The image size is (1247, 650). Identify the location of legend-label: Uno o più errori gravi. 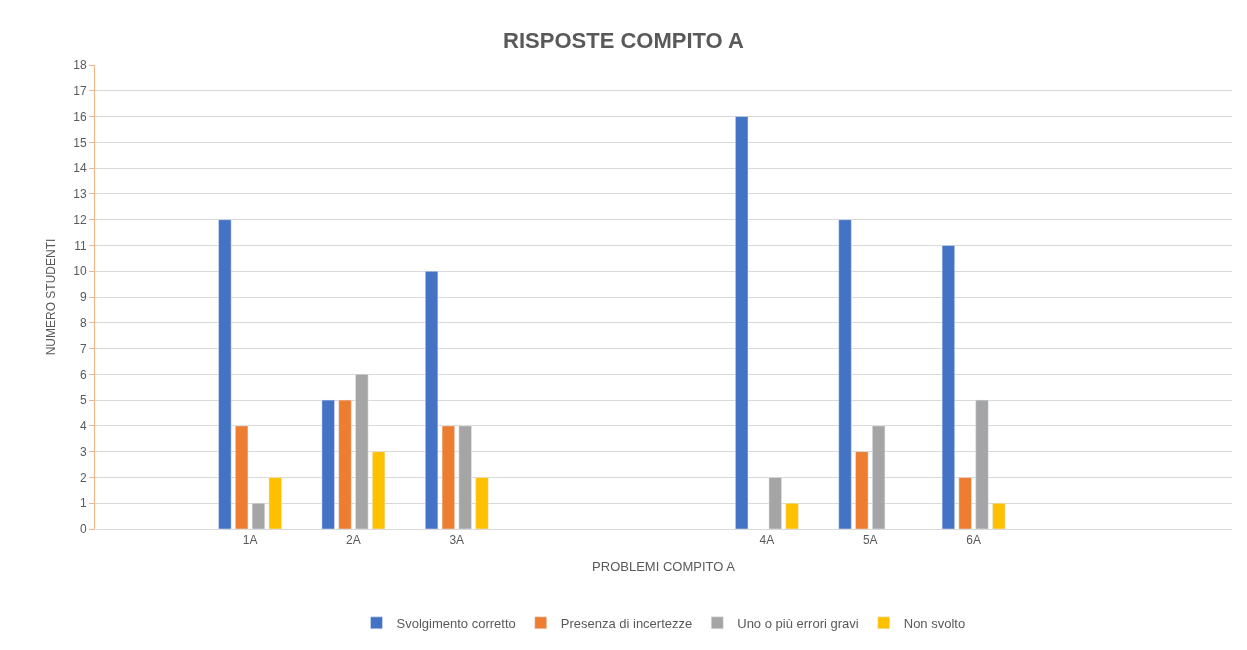
(798, 623).